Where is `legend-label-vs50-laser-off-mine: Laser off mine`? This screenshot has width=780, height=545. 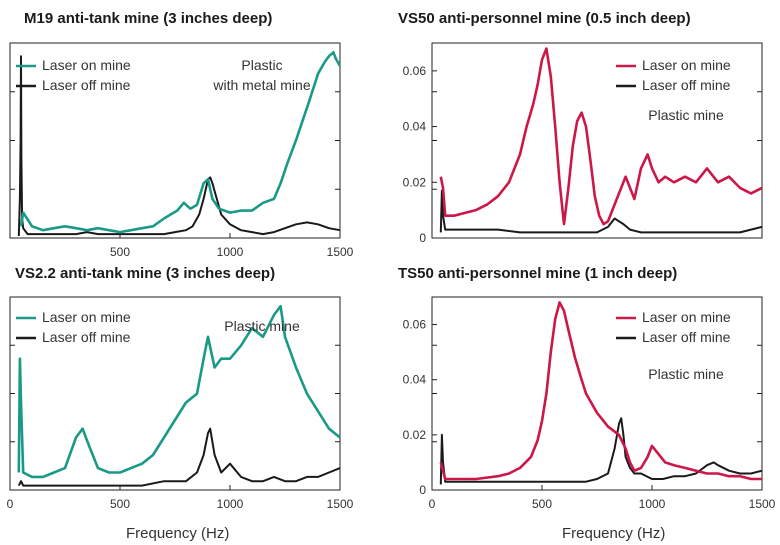
legend-label-vs50-laser-off-mine: Laser off mine is located at coordinates (686, 85).